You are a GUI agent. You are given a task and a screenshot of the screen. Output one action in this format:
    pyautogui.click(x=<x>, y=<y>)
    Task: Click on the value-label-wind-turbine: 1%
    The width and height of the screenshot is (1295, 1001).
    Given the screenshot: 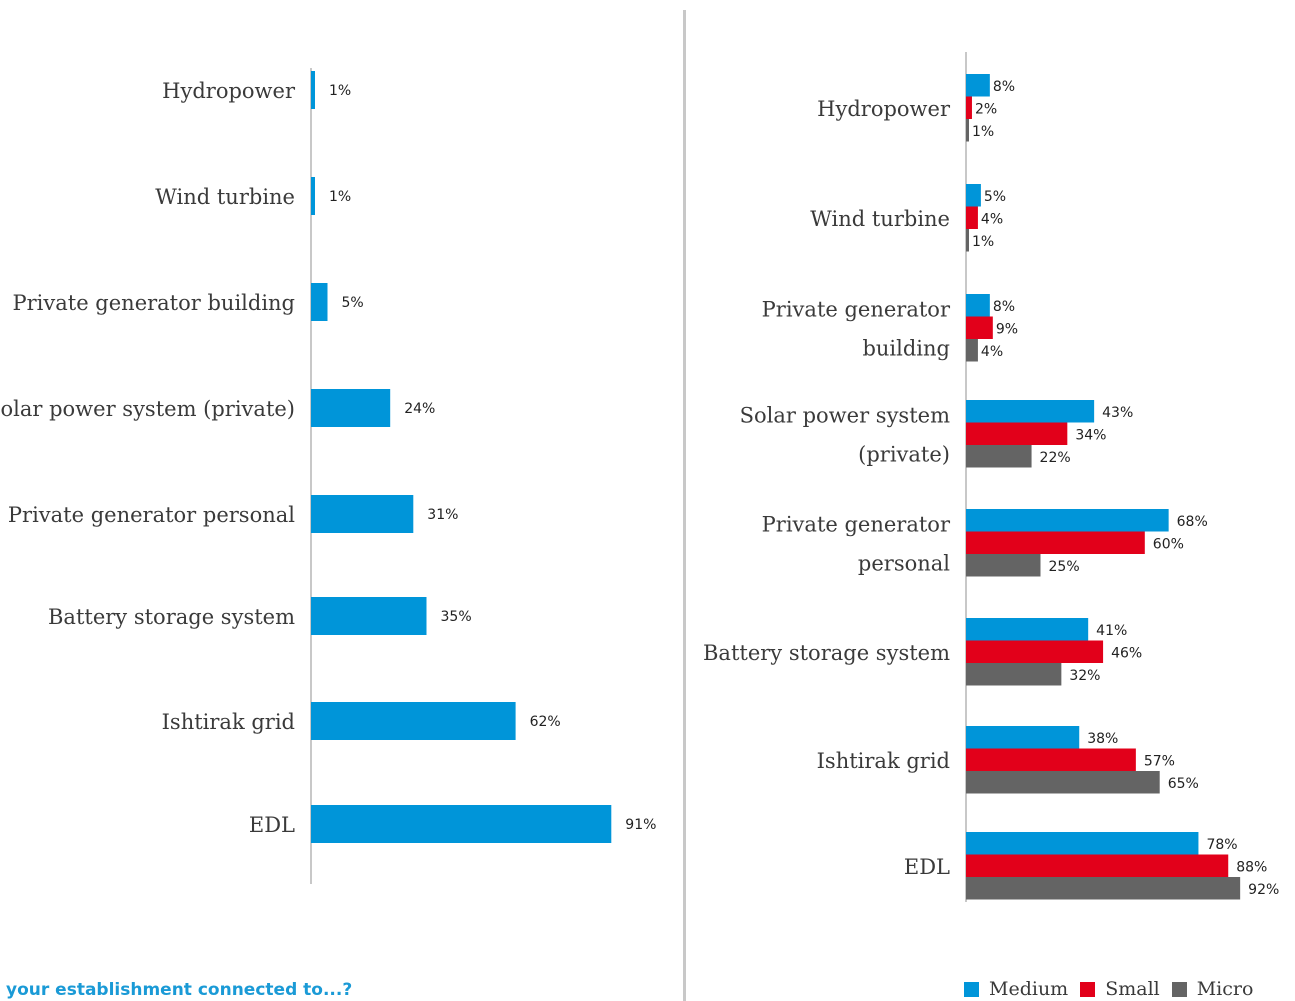 What is the action you would take?
    pyautogui.click(x=340, y=197)
    